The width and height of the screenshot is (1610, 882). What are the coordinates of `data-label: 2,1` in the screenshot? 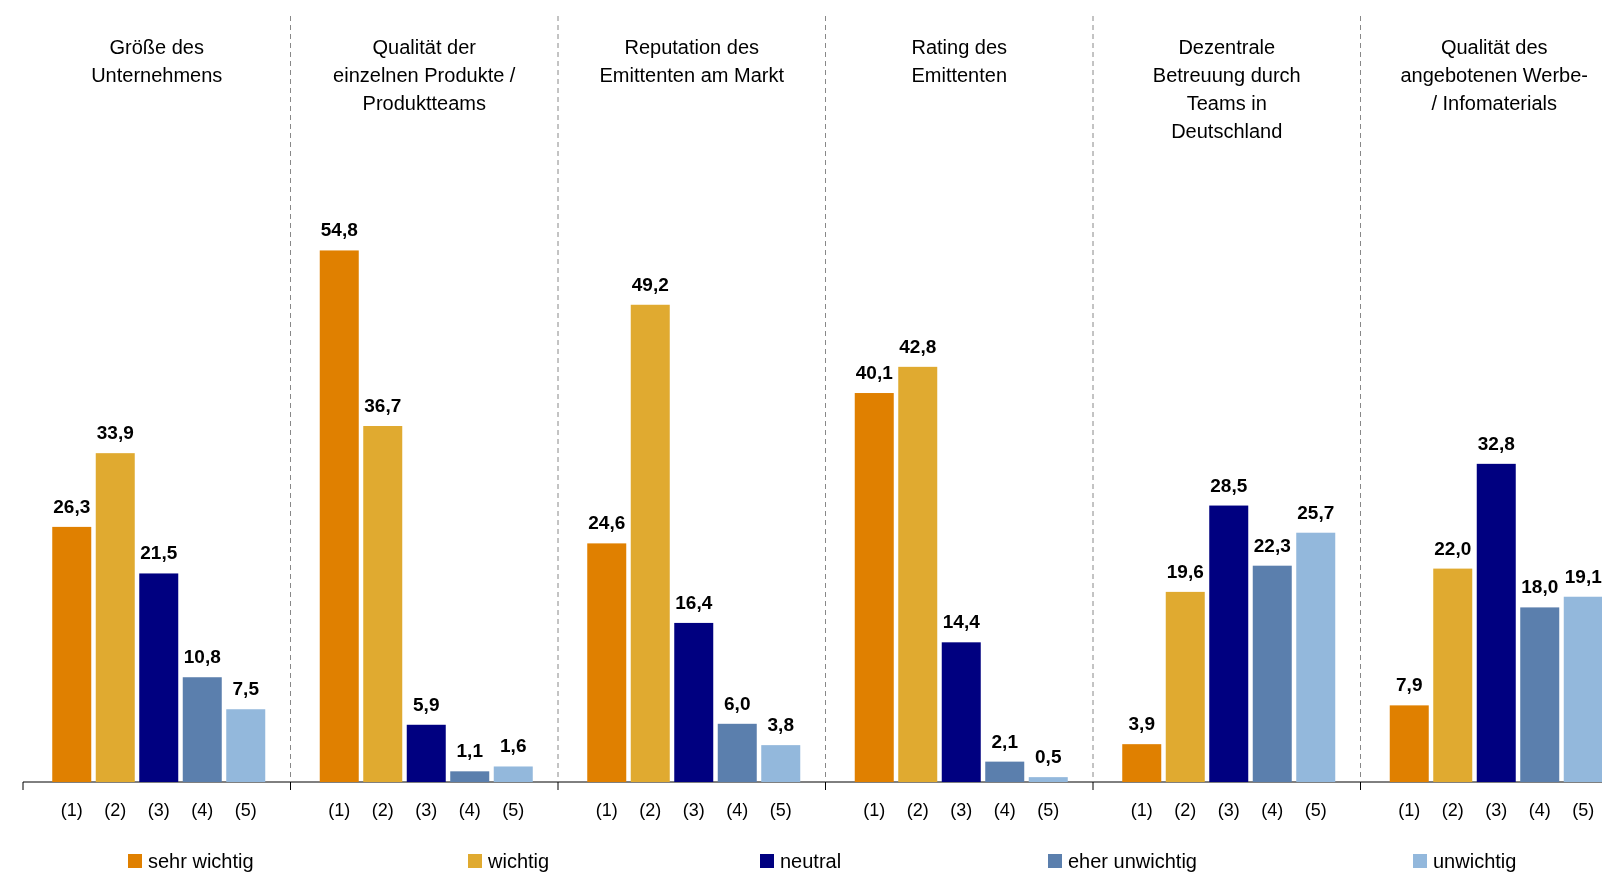 It's located at (1005, 741).